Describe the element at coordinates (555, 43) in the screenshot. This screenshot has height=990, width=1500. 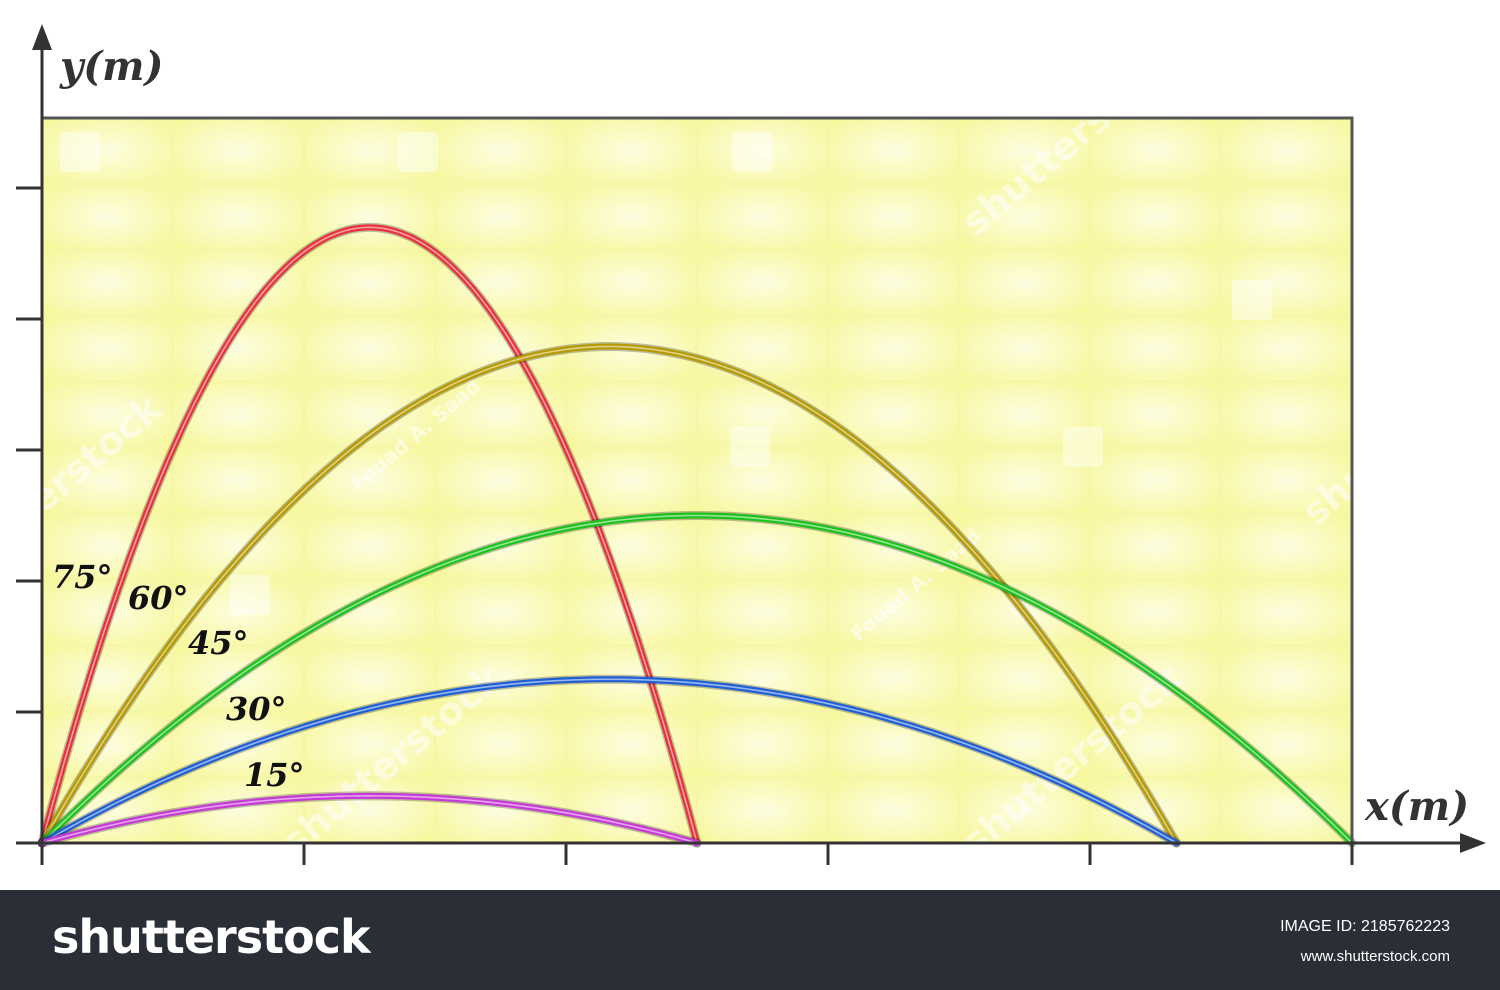
I see `watermark-author: Fouad A. Saad` at that location.